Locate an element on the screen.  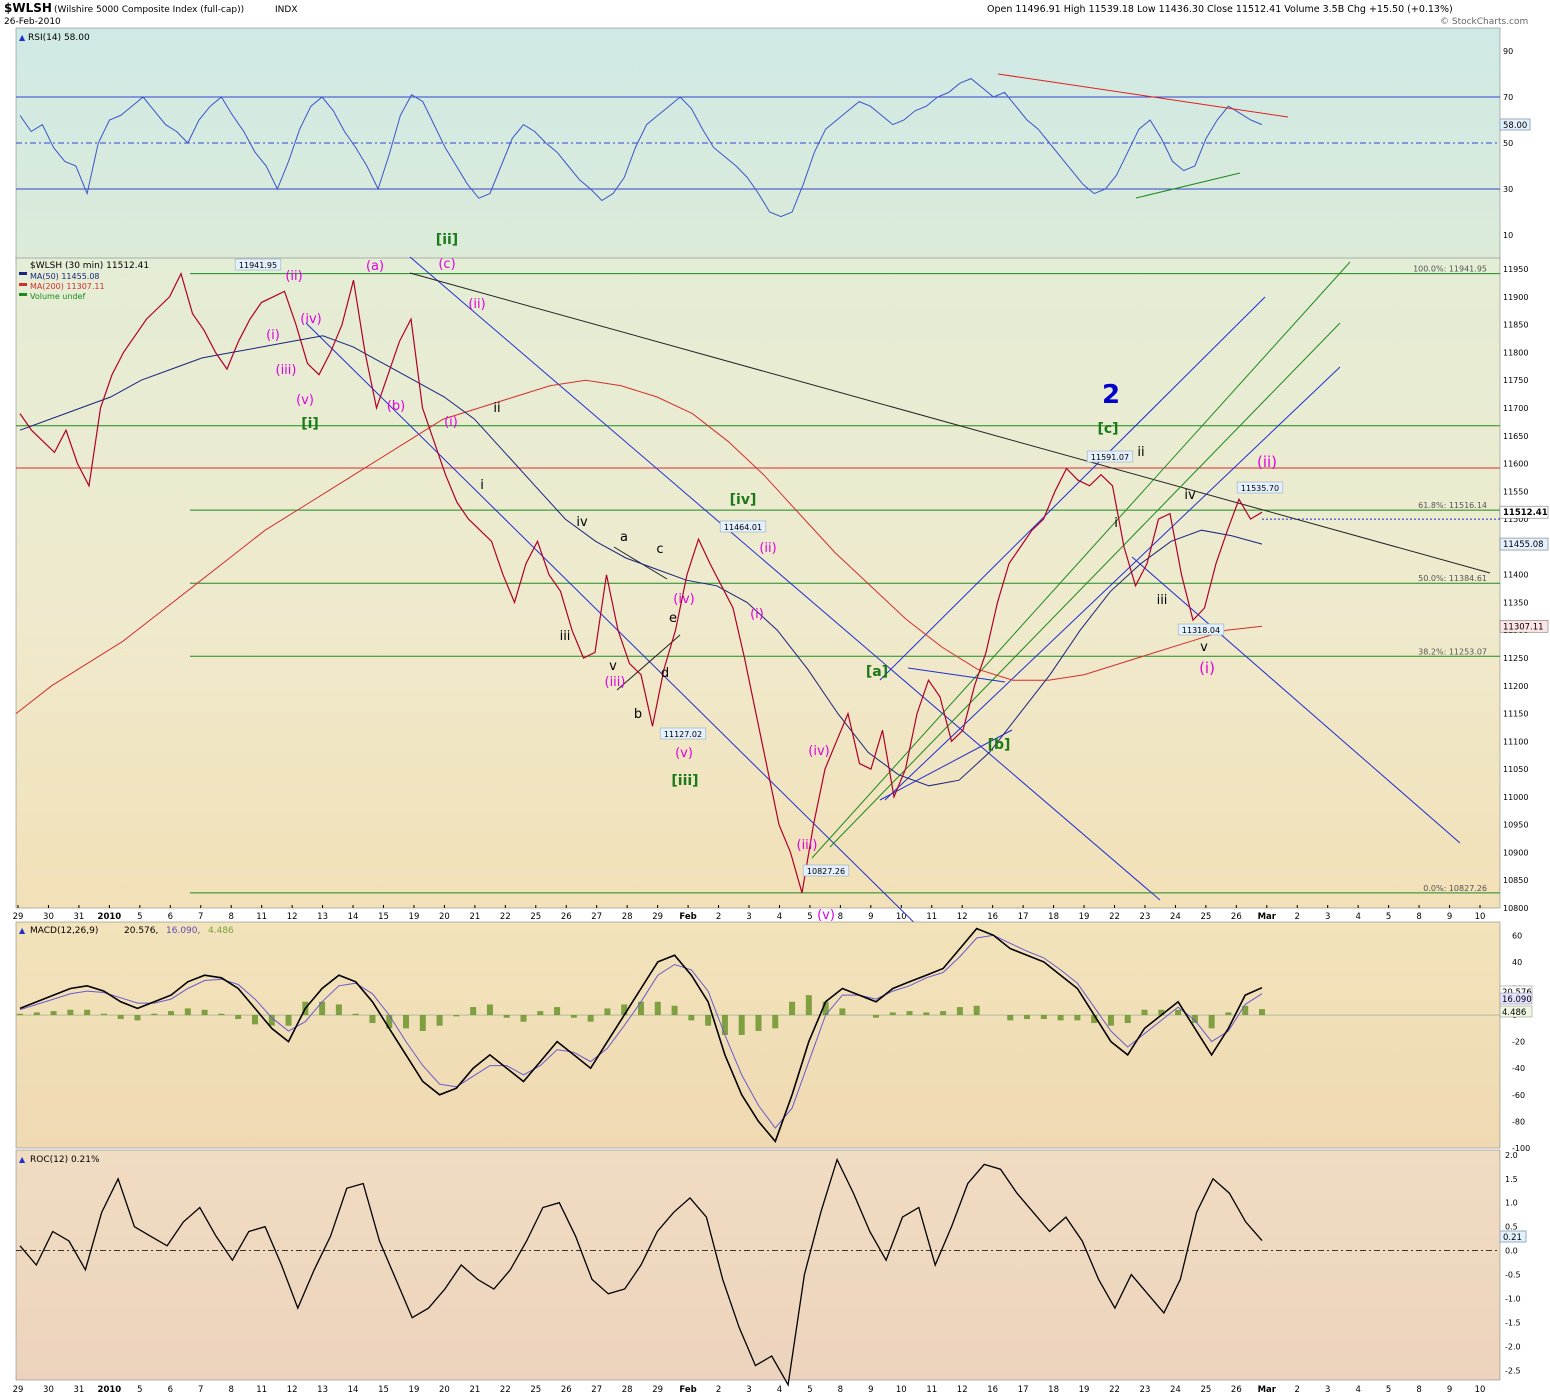
price-x-tick-label: 30 is located at coordinates (48, 917).